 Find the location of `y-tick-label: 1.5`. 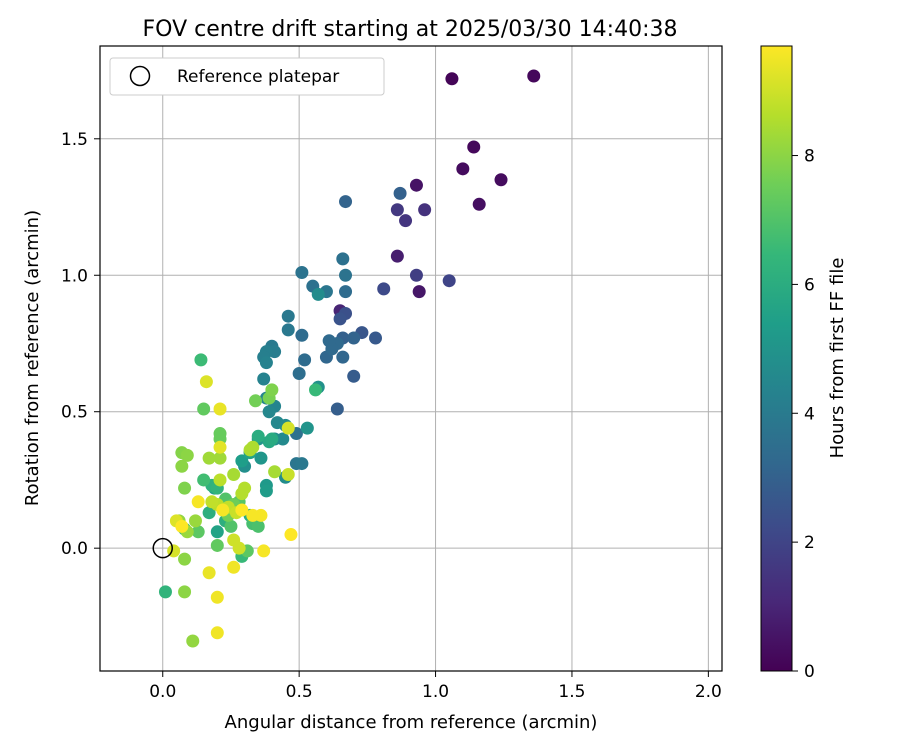

y-tick-label: 1.5 is located at coordinates (74, 140).